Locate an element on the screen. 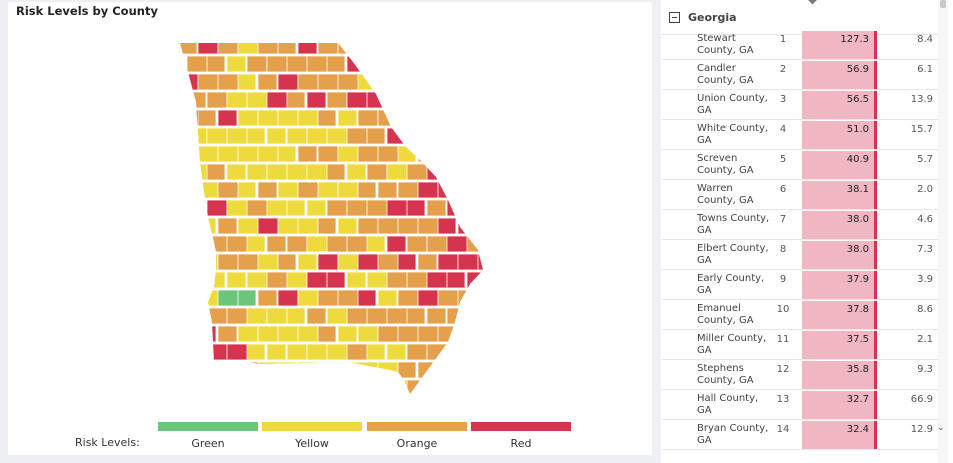  table-row: Union County, GA 3 56.5 13.9 is located at coordinates (801, 105).